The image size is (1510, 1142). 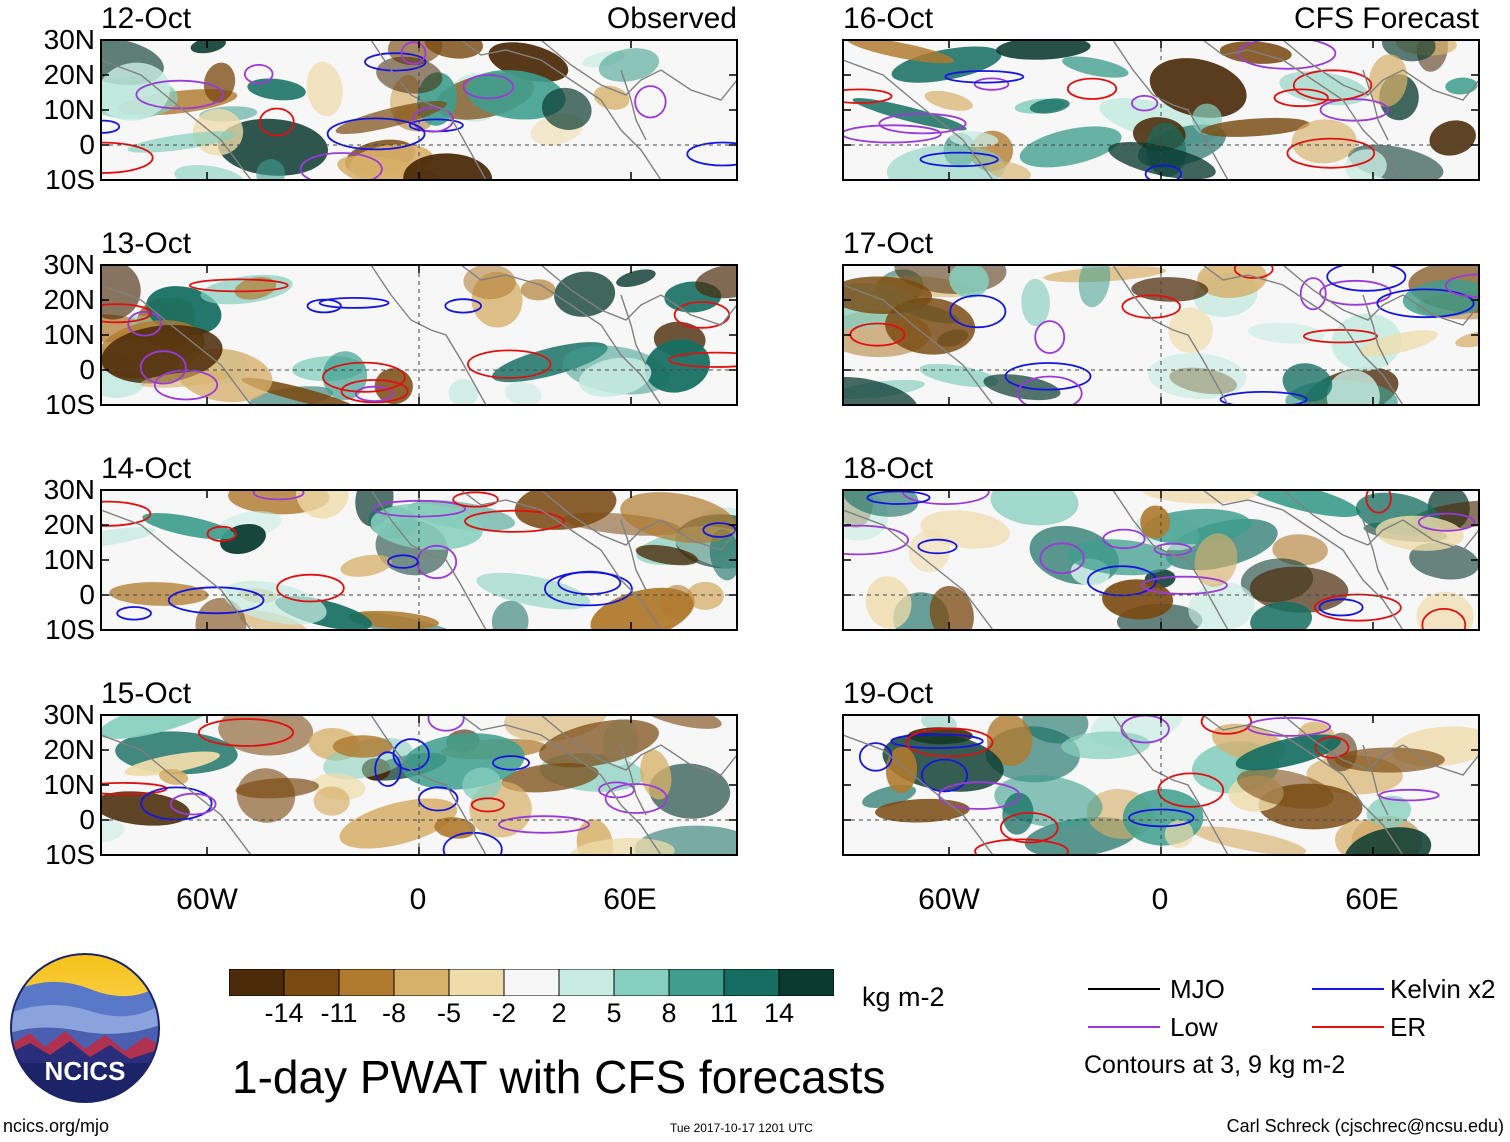 I want to click on legend-label-low: Low, so click(x=1194, y=1027).